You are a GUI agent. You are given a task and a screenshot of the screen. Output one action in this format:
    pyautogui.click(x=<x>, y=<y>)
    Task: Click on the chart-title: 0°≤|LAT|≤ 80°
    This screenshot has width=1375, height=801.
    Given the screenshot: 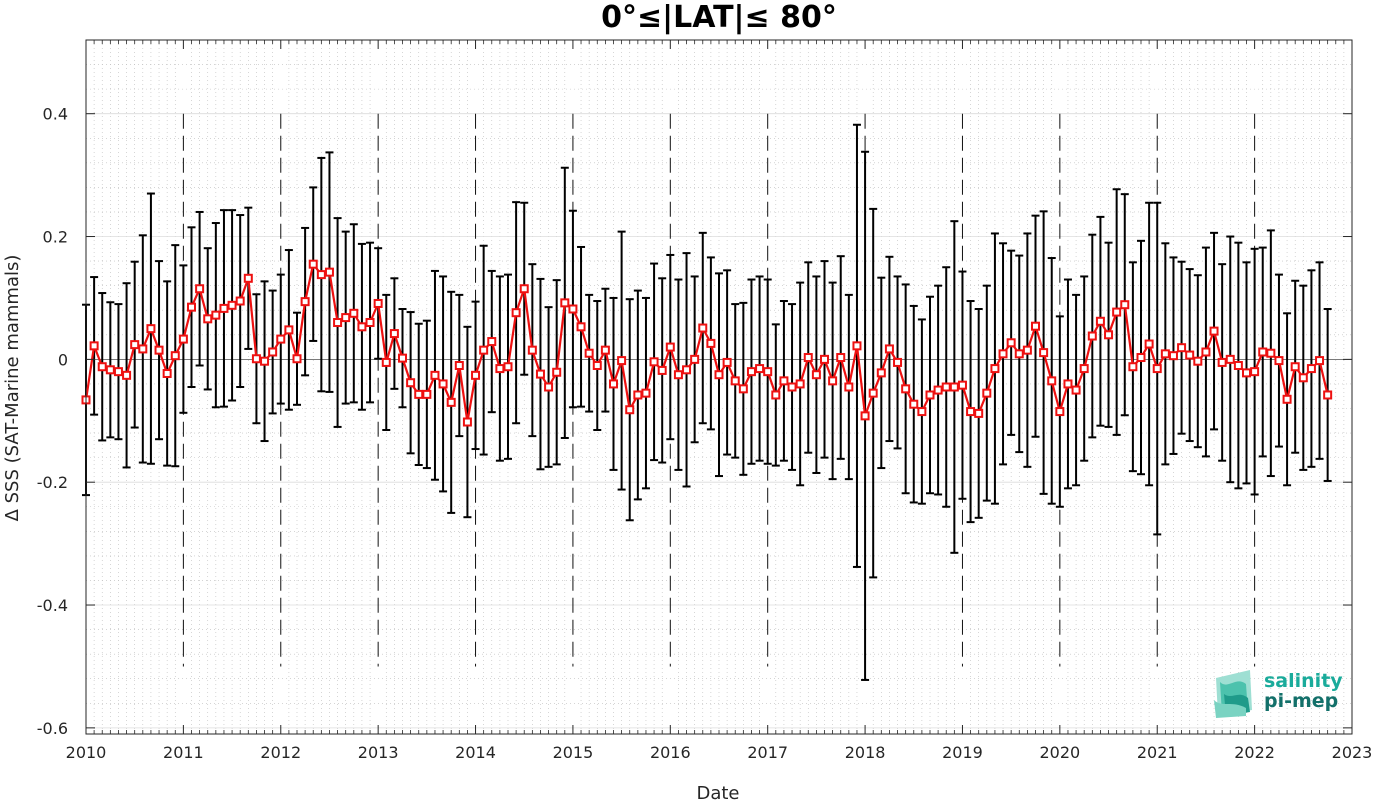 What is the action you would take?
    pyautogui.click(x=719, y=17)
    